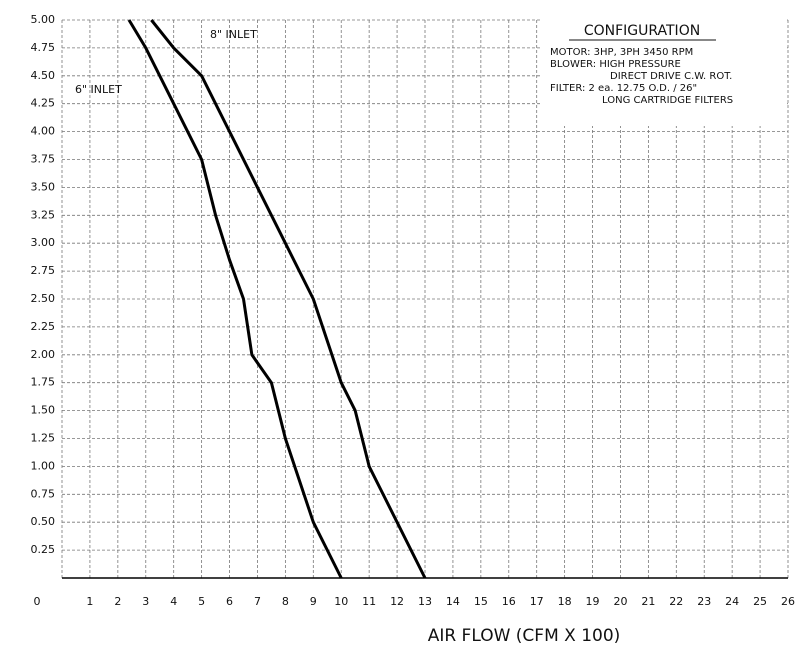 This screenshot has height=656, width=801. What do you see at coordinates (671, 76) in the screenshot?
I see `config-line: DIRECT DRIVE C.W. ROT.` at bounding box center [671, 76].